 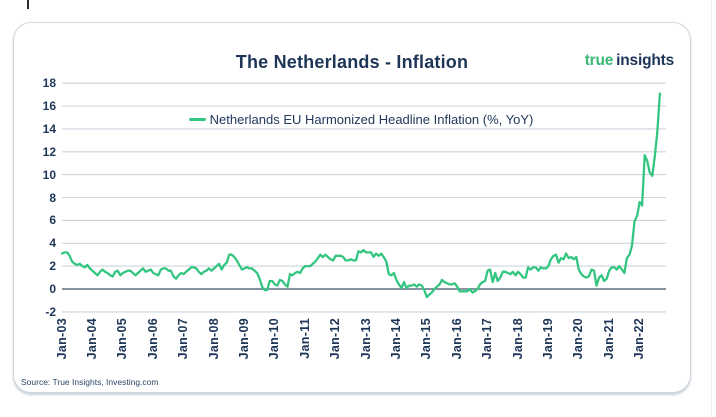 I want to click on x-tick-label: Jan-10, so click(x=274, y=339).